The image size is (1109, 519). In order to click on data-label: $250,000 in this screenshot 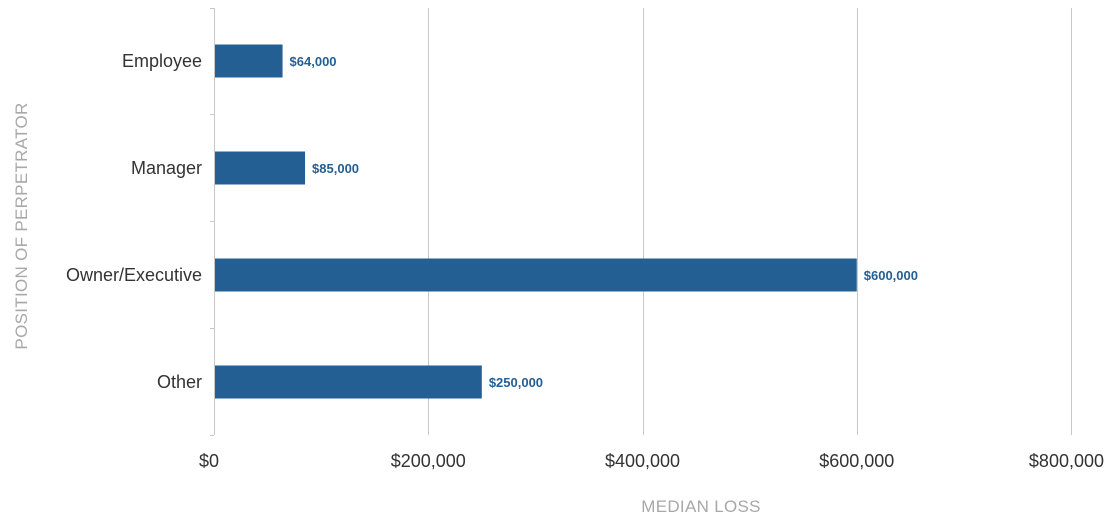, I will do `click(516, 382)`.